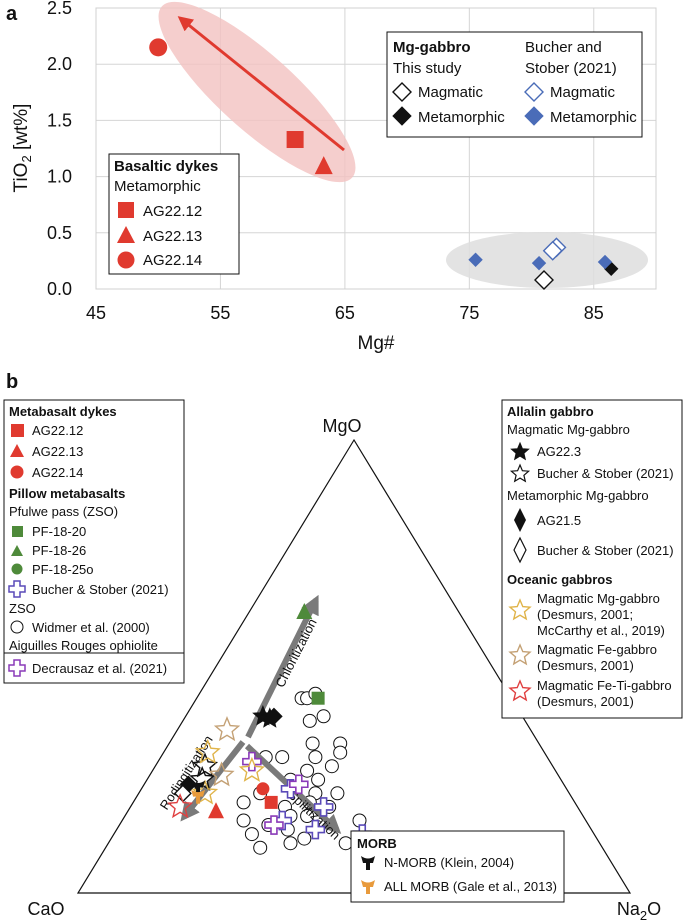 The width and height of the screenshot is (685, 920). What do you see at coordinates (520, 690) in the screenshot?
I see `legend-mfeti-marker` at bounding box center [520, 690].